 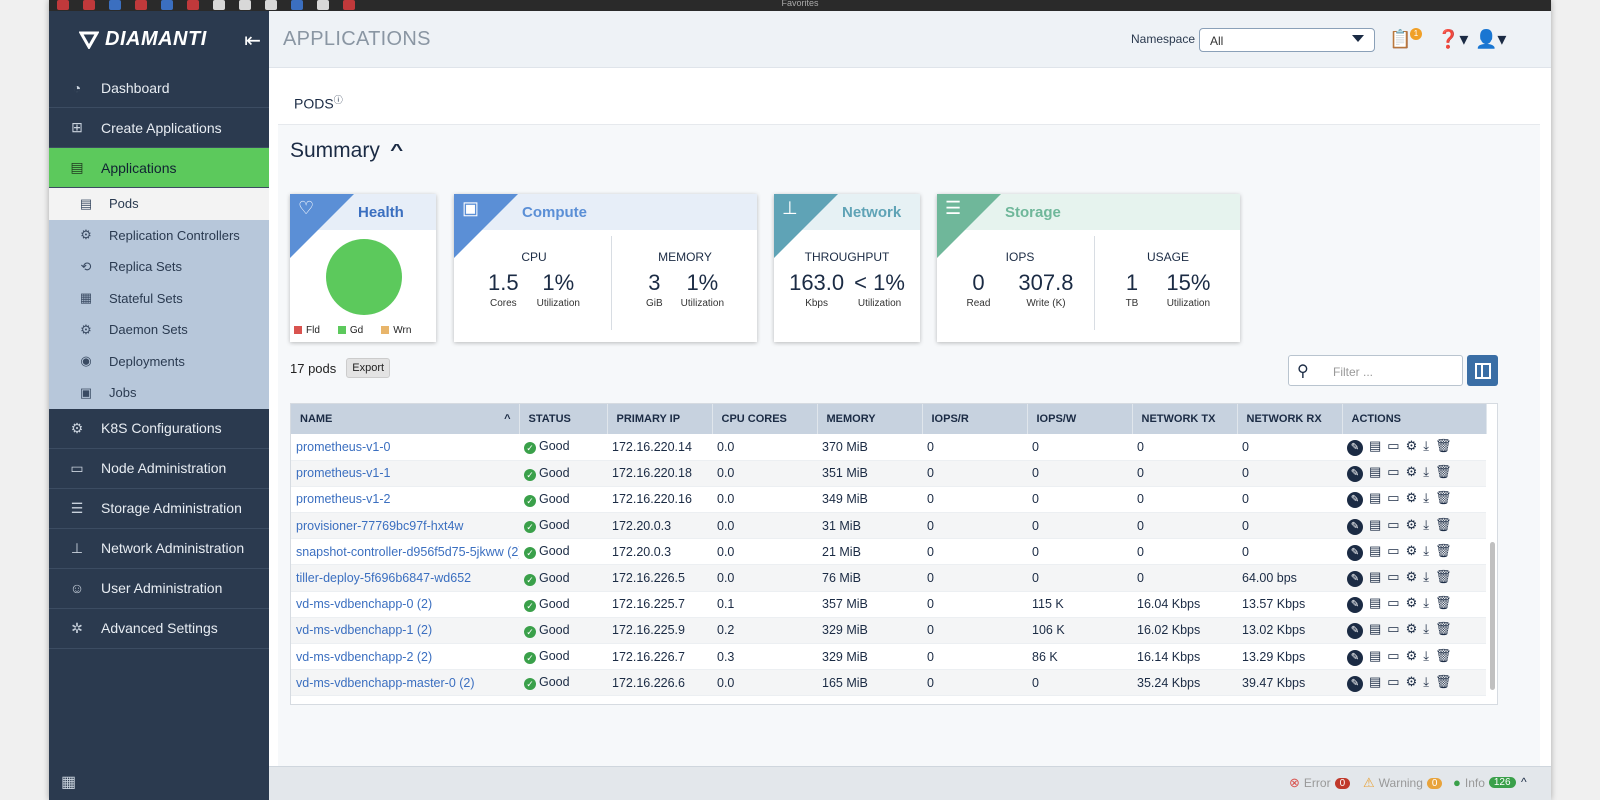 I want to click on column-header-network-tx: NETWORK TX, so click(x=1185, y=419).